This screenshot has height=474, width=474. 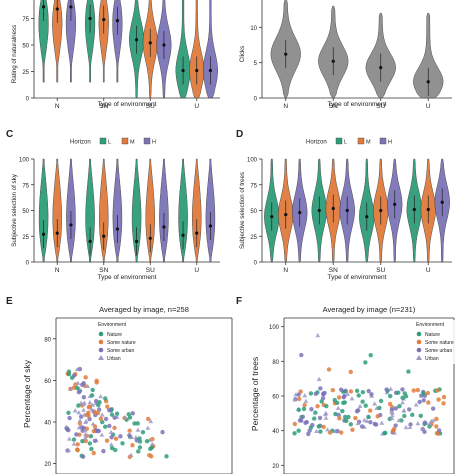 I want to click on y-tick-label: 40, so click(x=47, y=424).